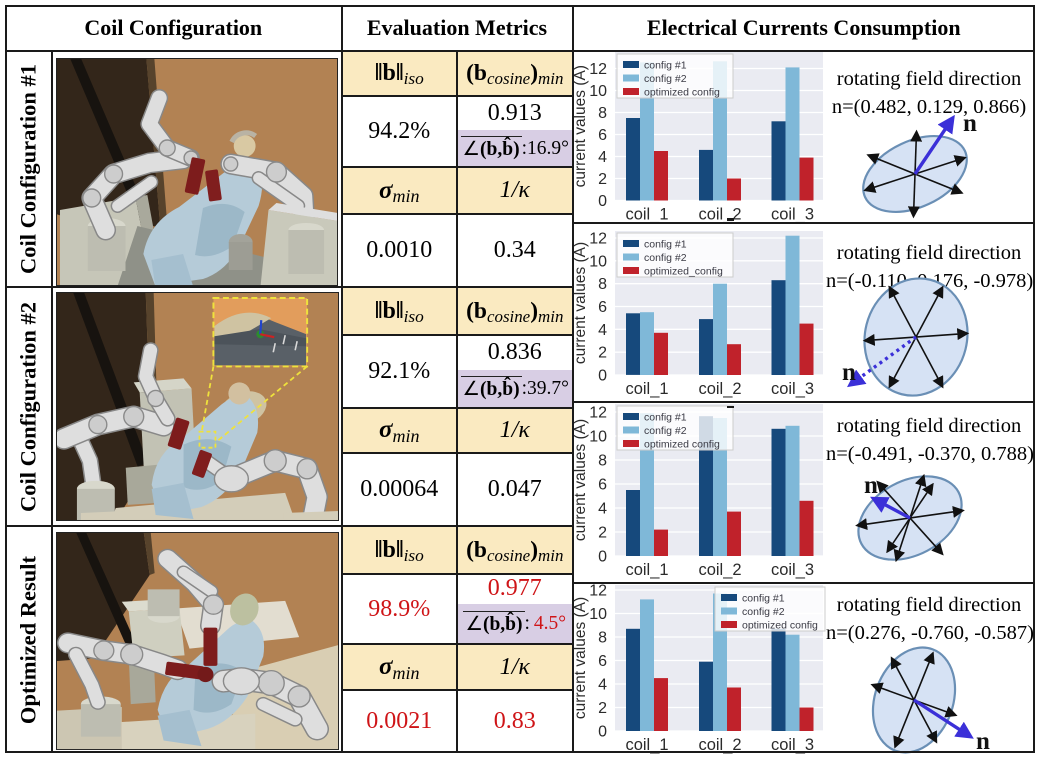  Describe the element at coordinates (683, 272) in the screenshot. I see `svg-text: optimized_config` at that location.